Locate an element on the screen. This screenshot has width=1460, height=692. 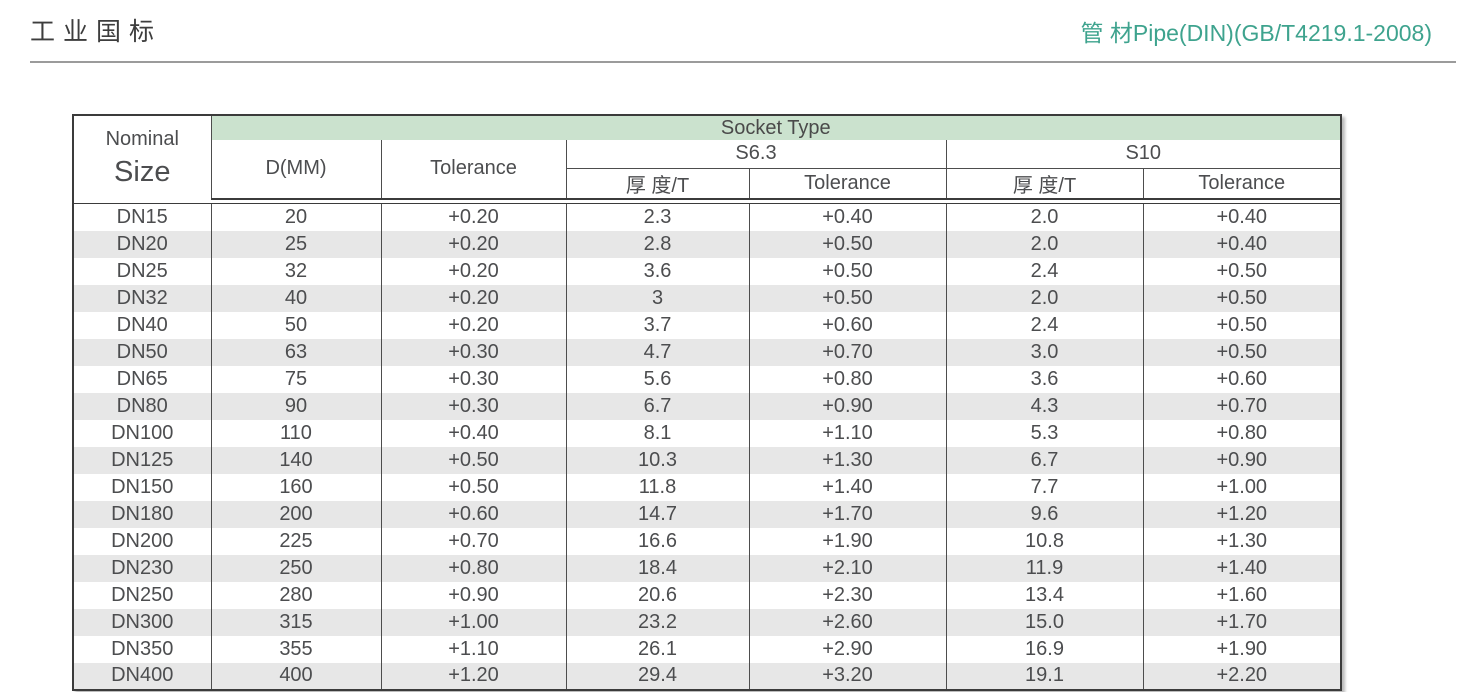
header-s63-thickness: 厚 度/T is located at coordinates (657, 184).